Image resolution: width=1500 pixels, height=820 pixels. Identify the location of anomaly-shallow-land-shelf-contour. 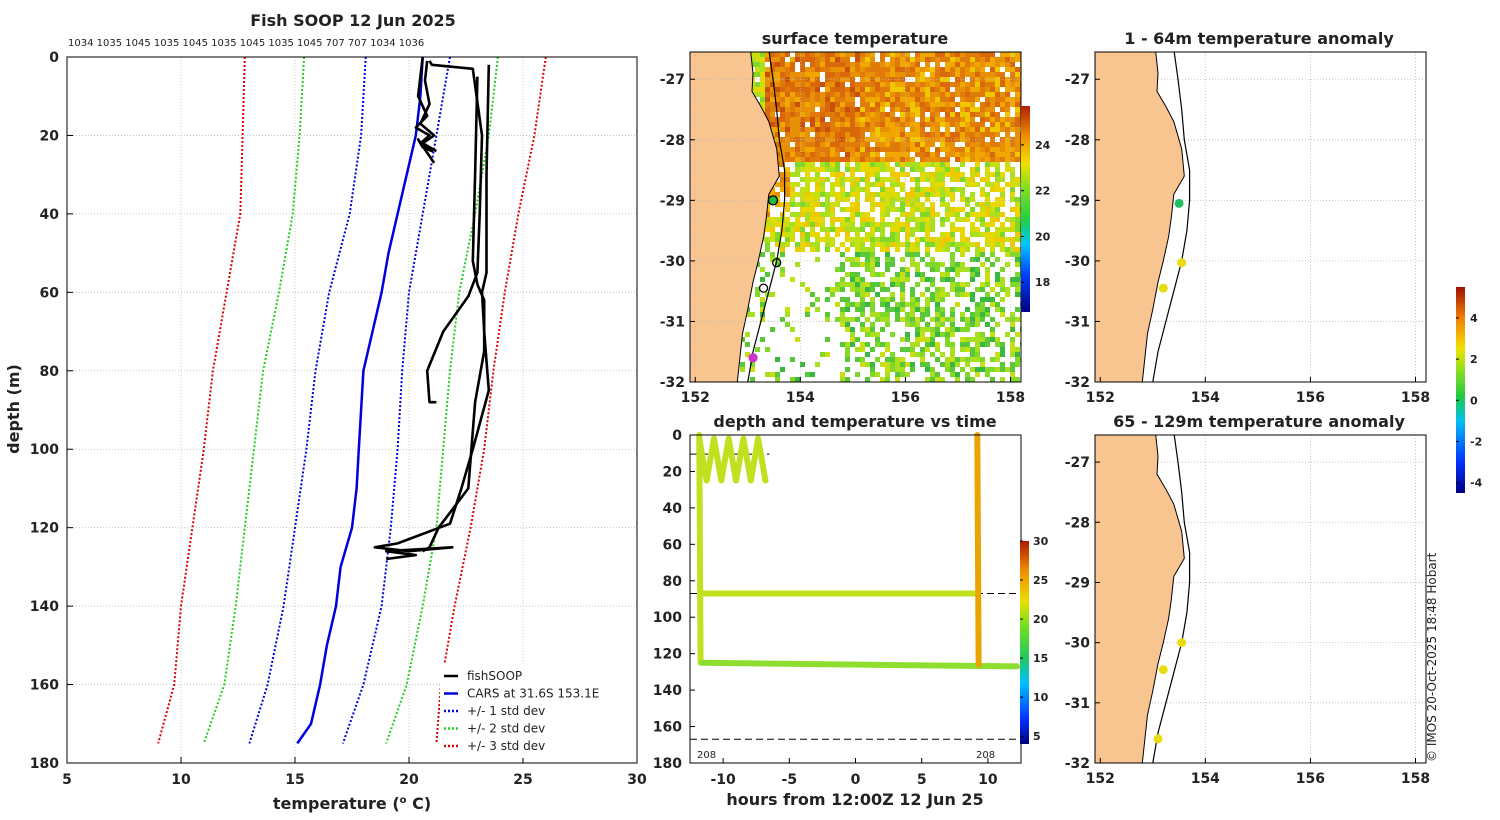
(1171, 217).